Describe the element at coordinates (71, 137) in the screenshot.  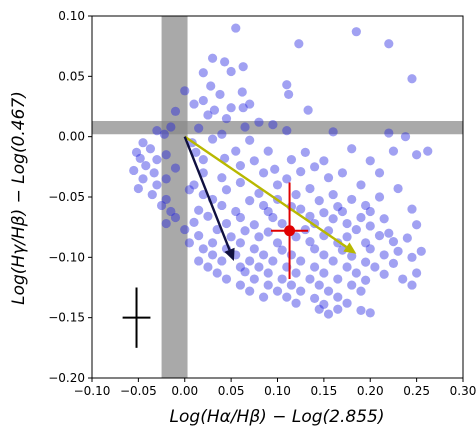
I see `y-tick-label: 0.00` at that location.